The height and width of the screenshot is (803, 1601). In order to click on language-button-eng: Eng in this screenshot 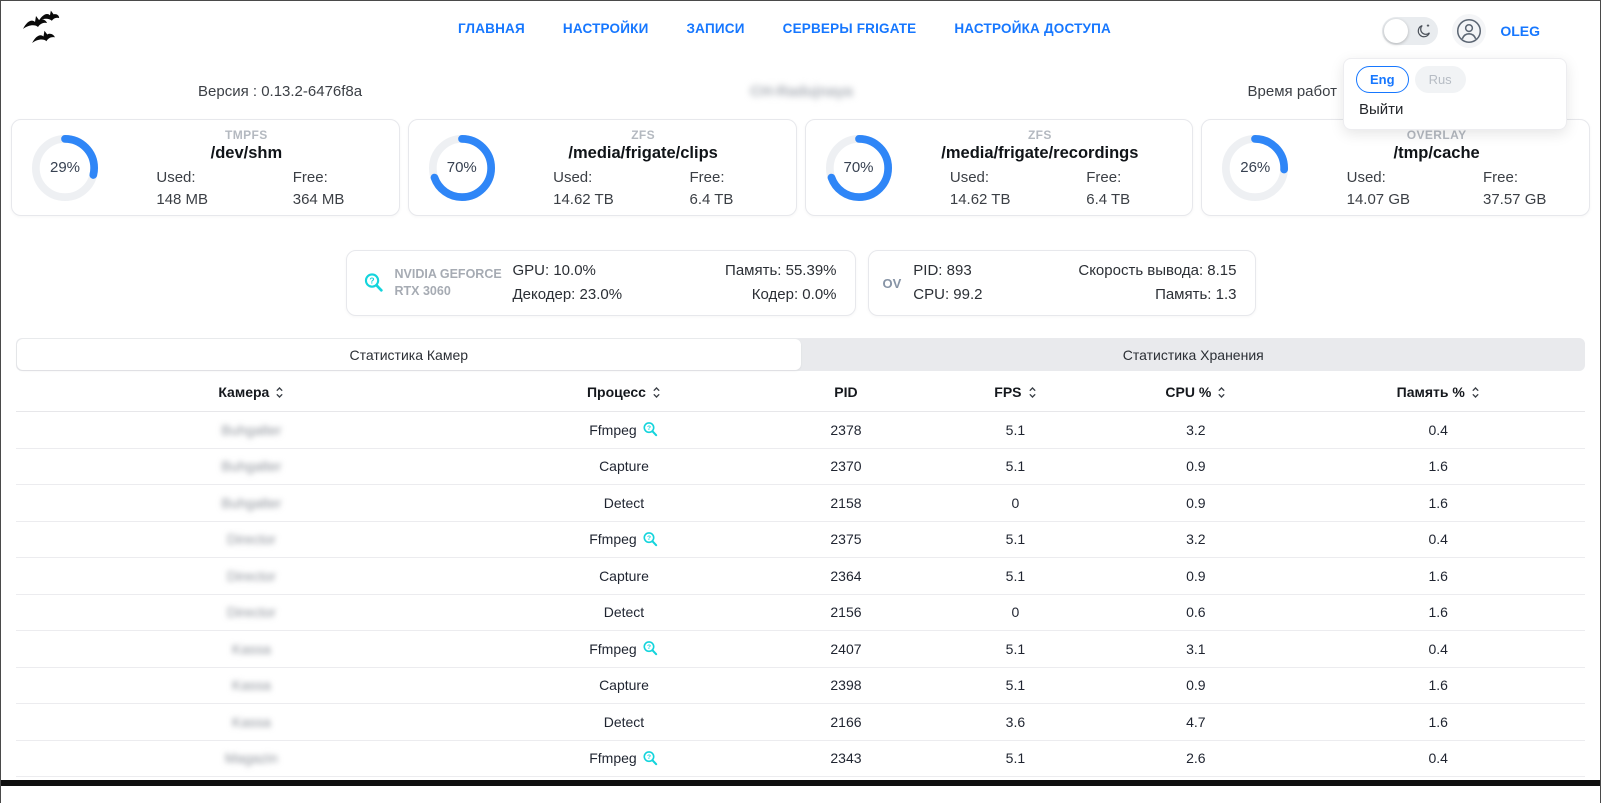, I will do `click(1382, 79)`.